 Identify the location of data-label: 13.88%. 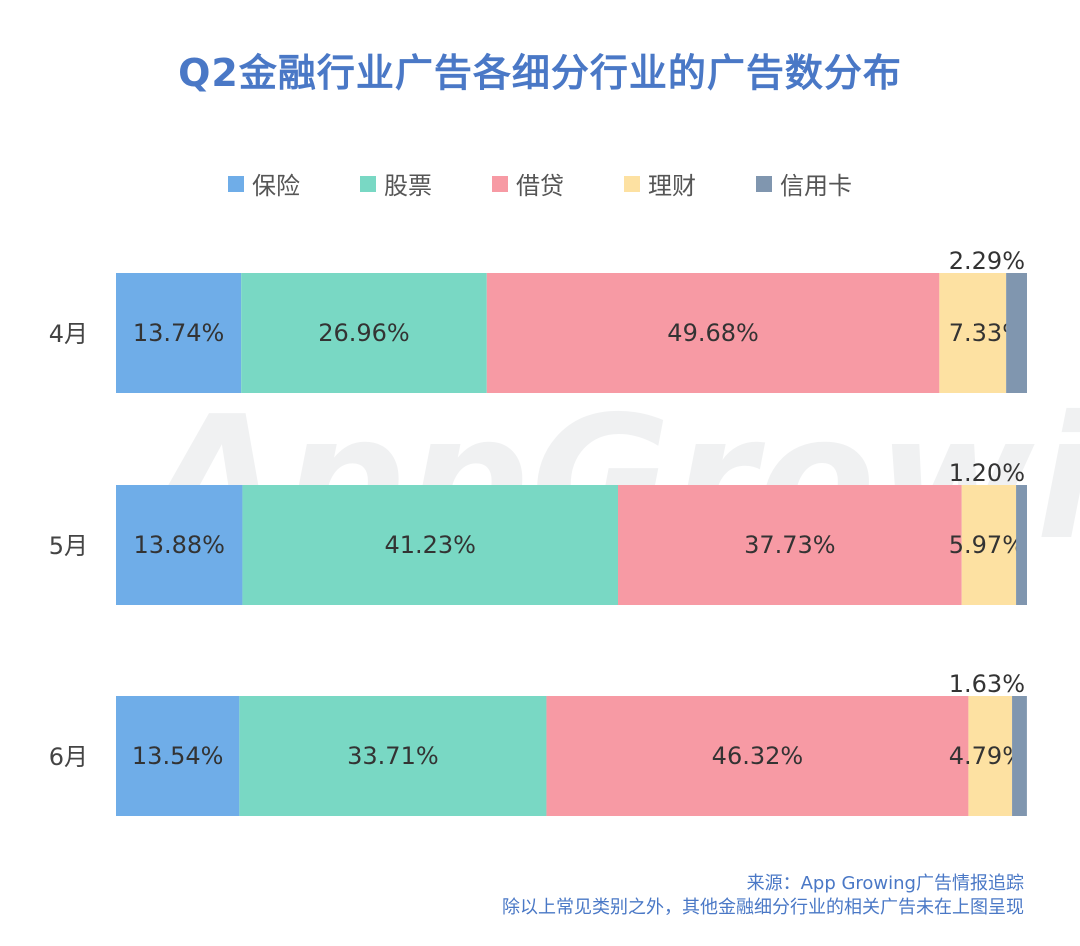
(179, 545).